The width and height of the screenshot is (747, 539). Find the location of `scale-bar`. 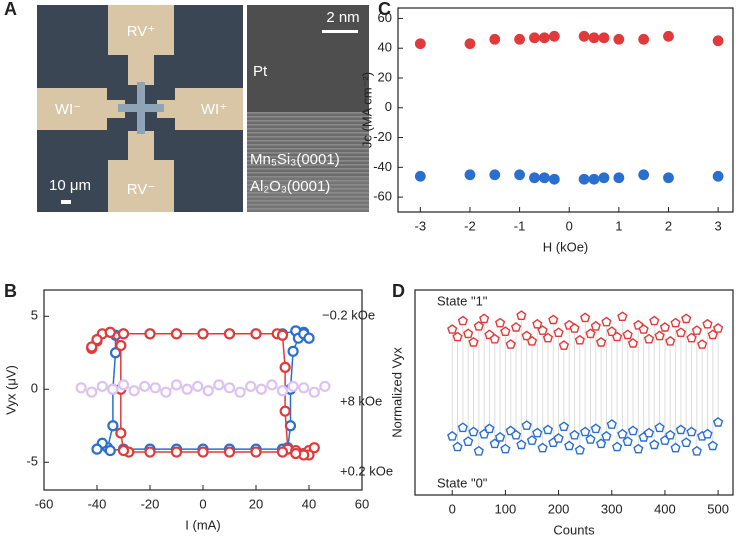

scale-bar is located at coordinates (340, 31).